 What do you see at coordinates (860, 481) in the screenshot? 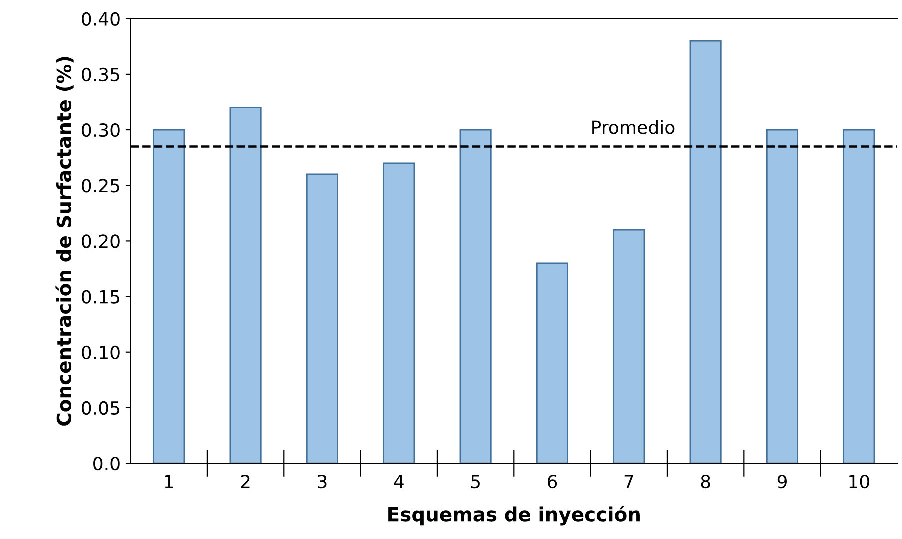
I see `x-tick-label: 10` at bounding box center [860, 481].